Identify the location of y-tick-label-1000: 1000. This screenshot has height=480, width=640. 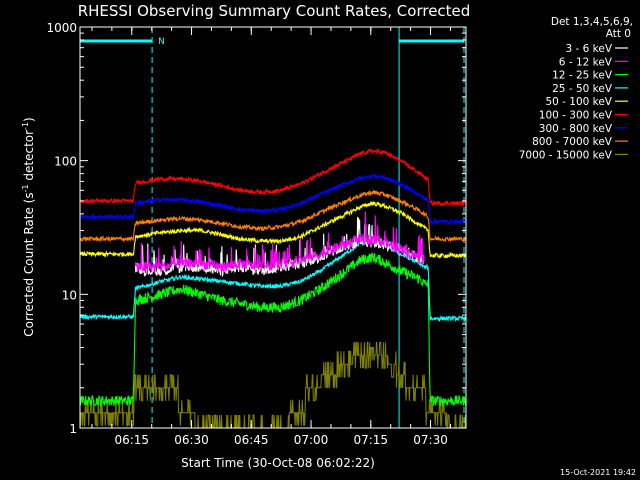
(61, 28).